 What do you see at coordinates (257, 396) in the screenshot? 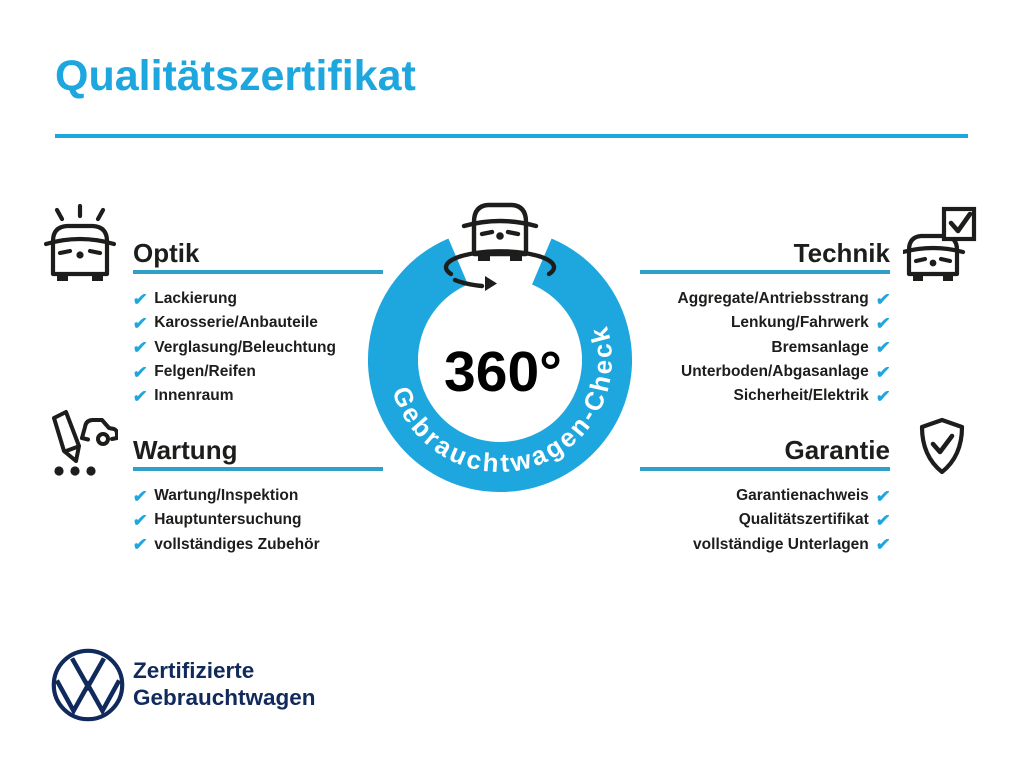
I see `list-item: ✔ Innenraum` at bounding box center [257, 396].